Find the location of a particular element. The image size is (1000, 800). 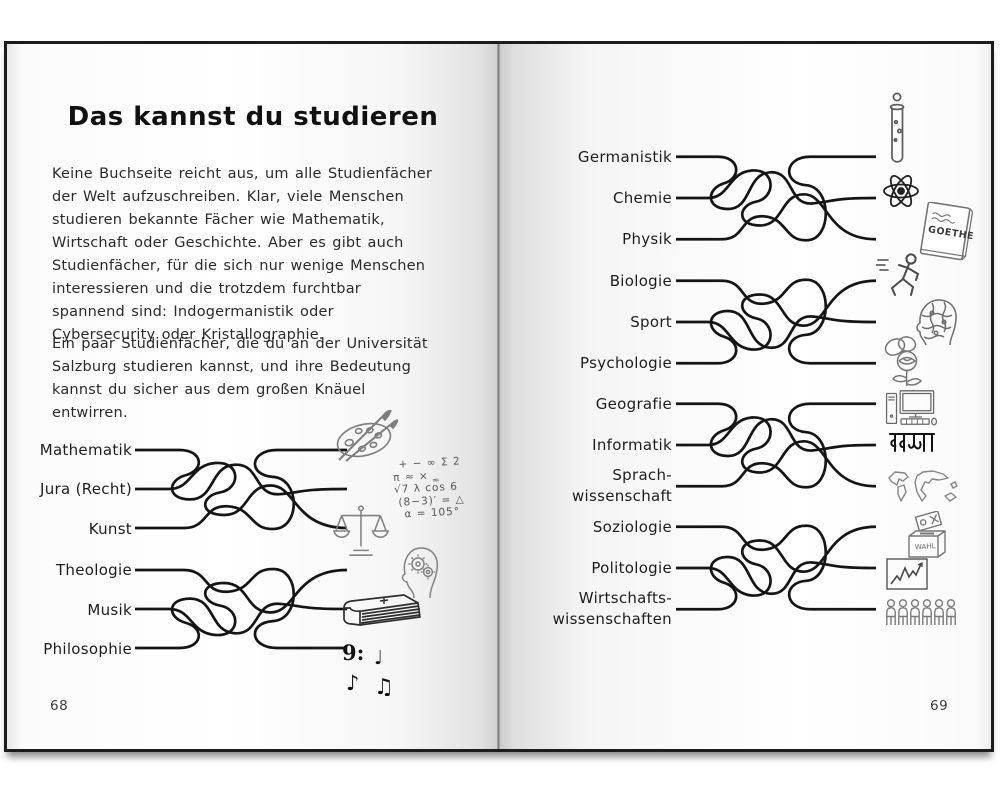

subject-label-theologie: Theologie is located at coordinates (93, 570).